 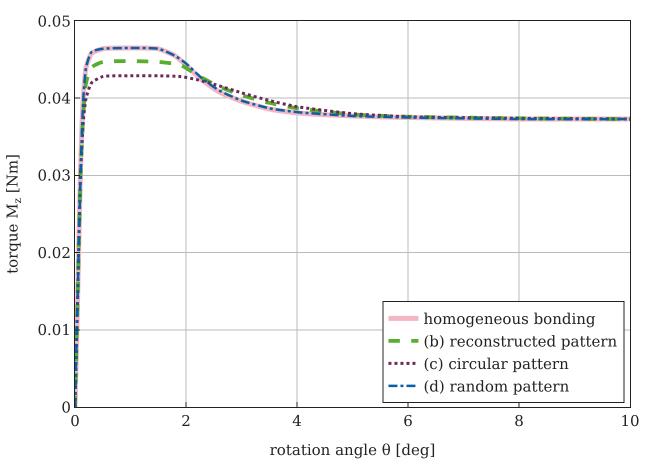 What do you see at coordinates (54, 175) in the screenshot?
I see `y-tick-label: 0.03` at bounding box center [54, 175].